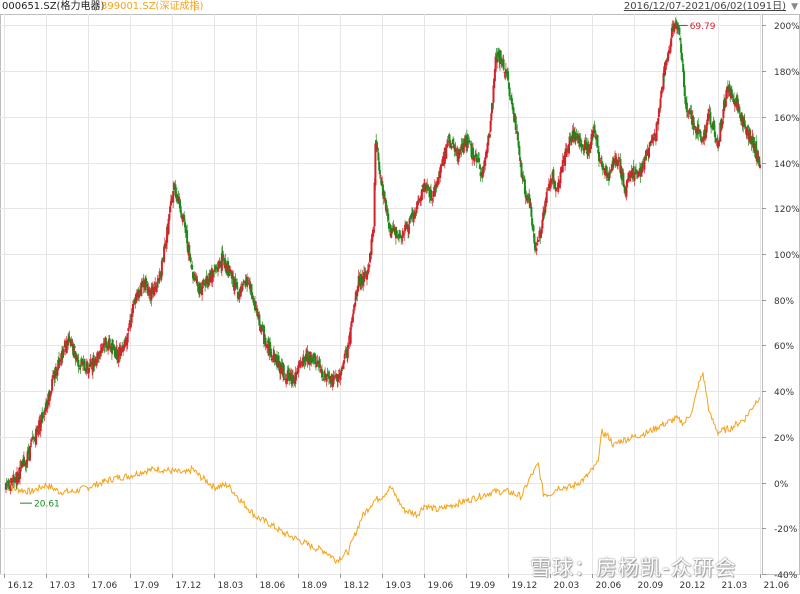 The width and height of the screenshot is (800, 594). What do you see at coordinates (651, 586) in the screenshot?
I see `x-tick-label: 20.09` at bounding box center [651, 586].